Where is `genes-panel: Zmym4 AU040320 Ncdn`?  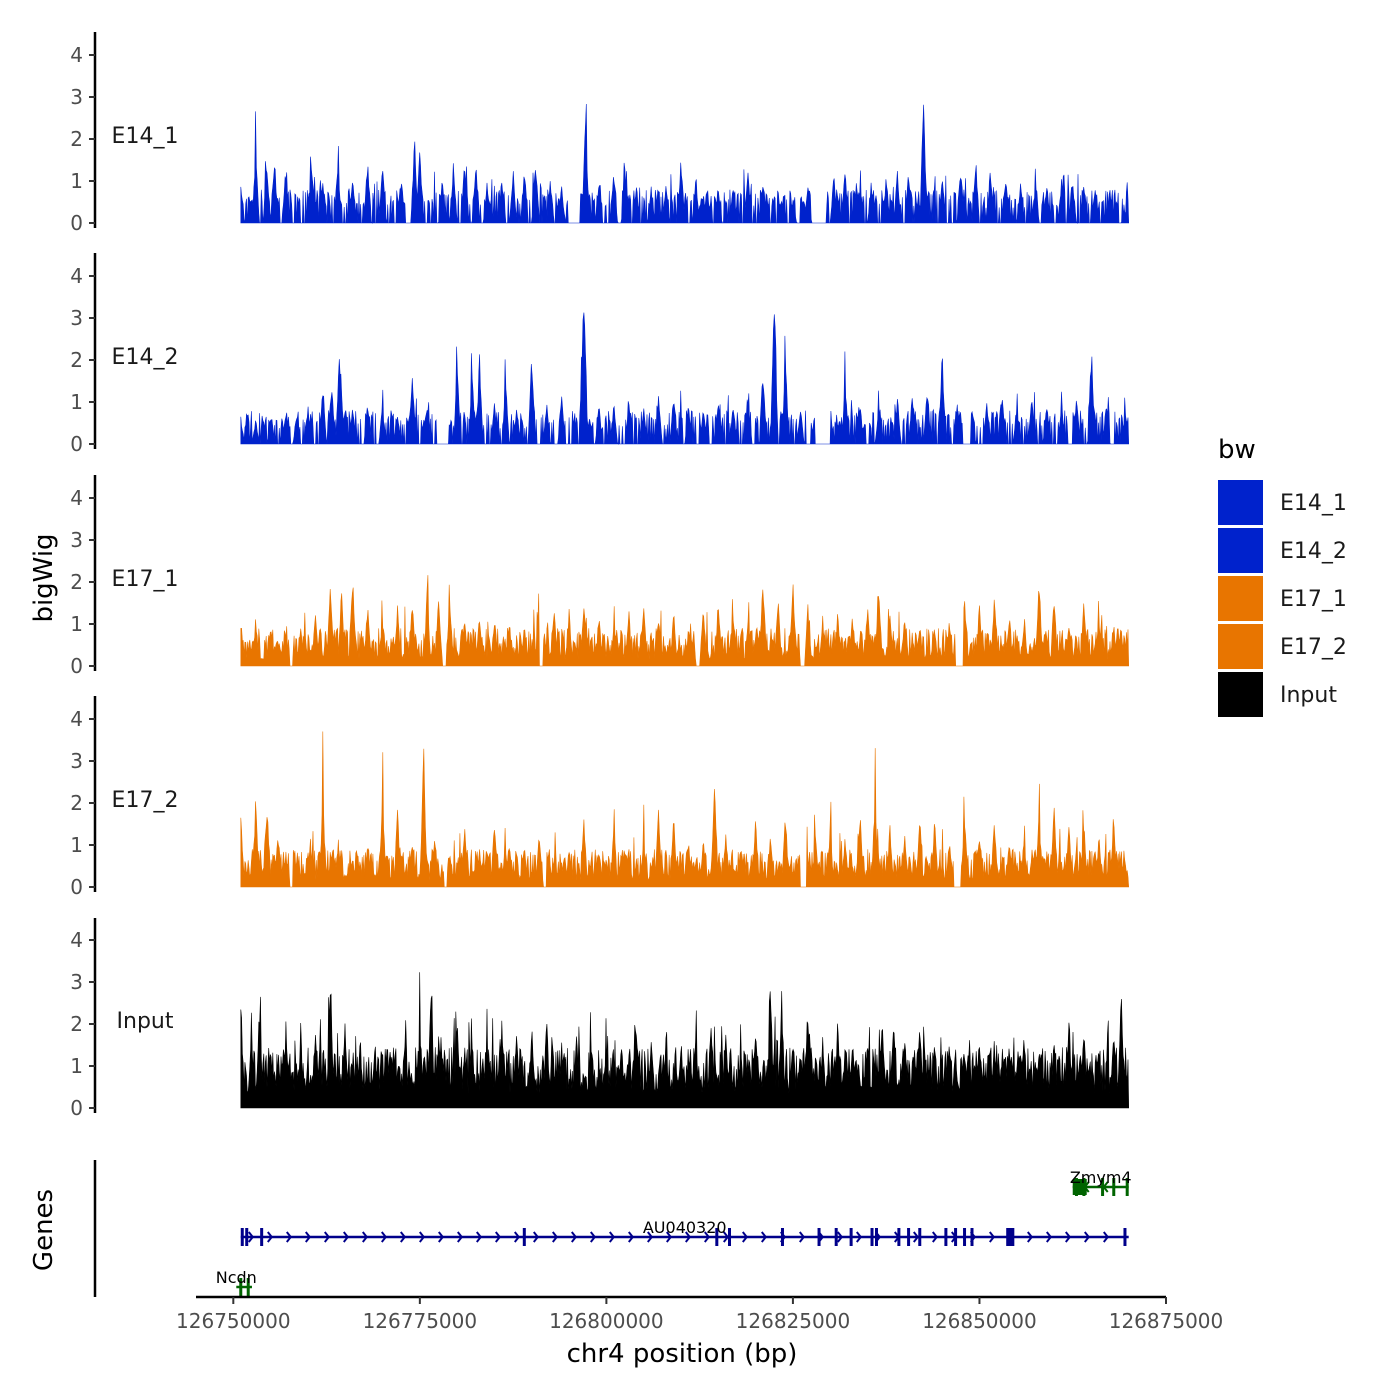
genes-panel: Zmym4 AU040320 Ncdn is located at coordinates (612, 1228).